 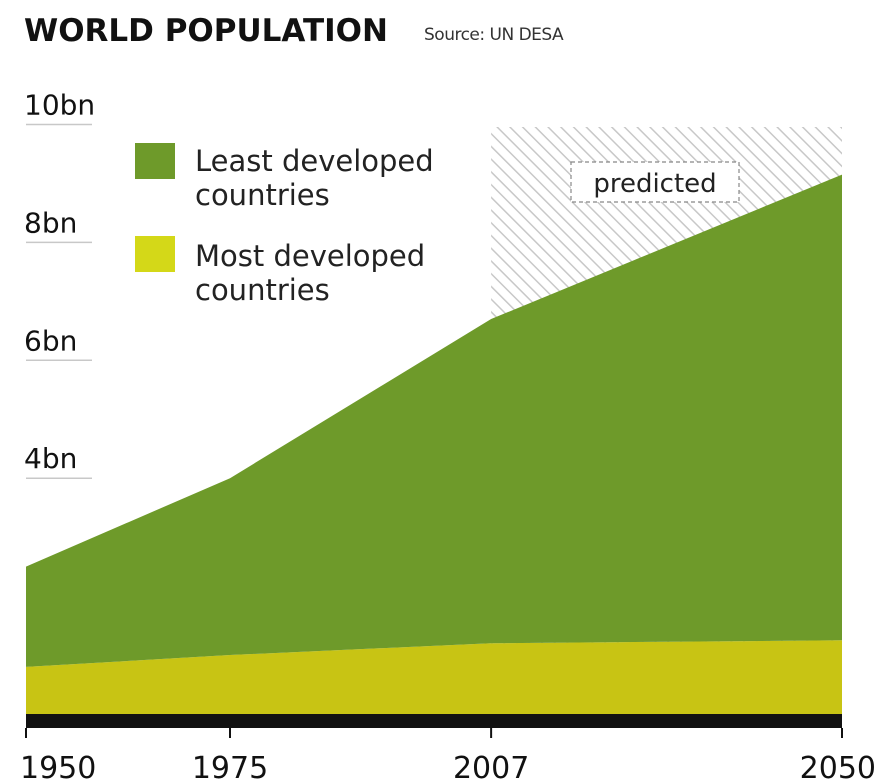 I want to click on predicted-annotation: predicted, so click(x=655, y=182).